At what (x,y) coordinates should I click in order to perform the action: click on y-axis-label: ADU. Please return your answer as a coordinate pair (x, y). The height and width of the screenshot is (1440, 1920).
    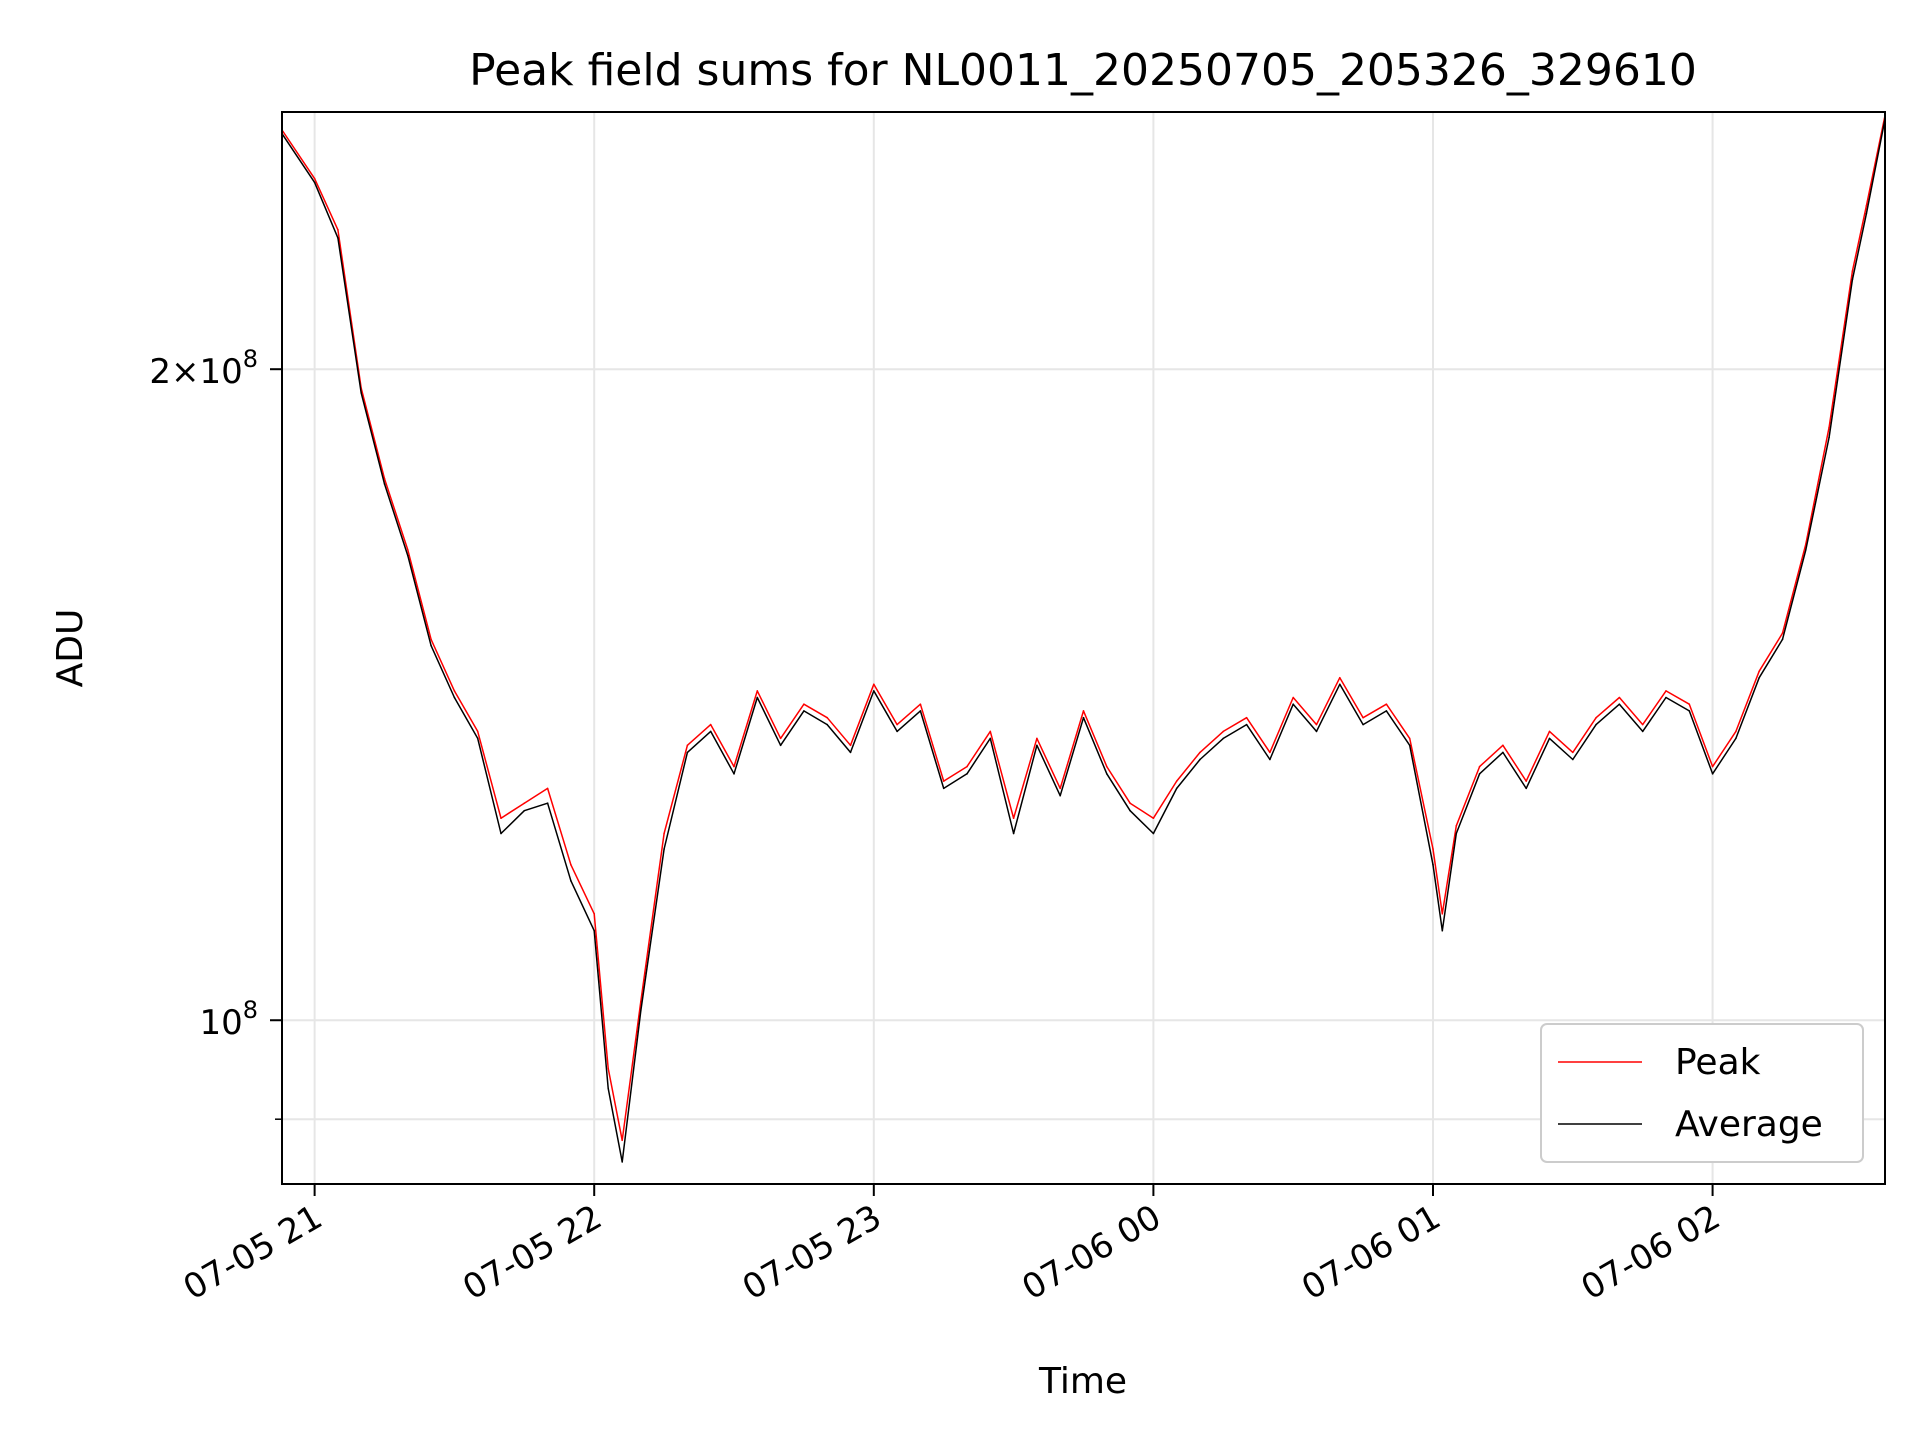
    Looking at the image, I should click on (70, 648).